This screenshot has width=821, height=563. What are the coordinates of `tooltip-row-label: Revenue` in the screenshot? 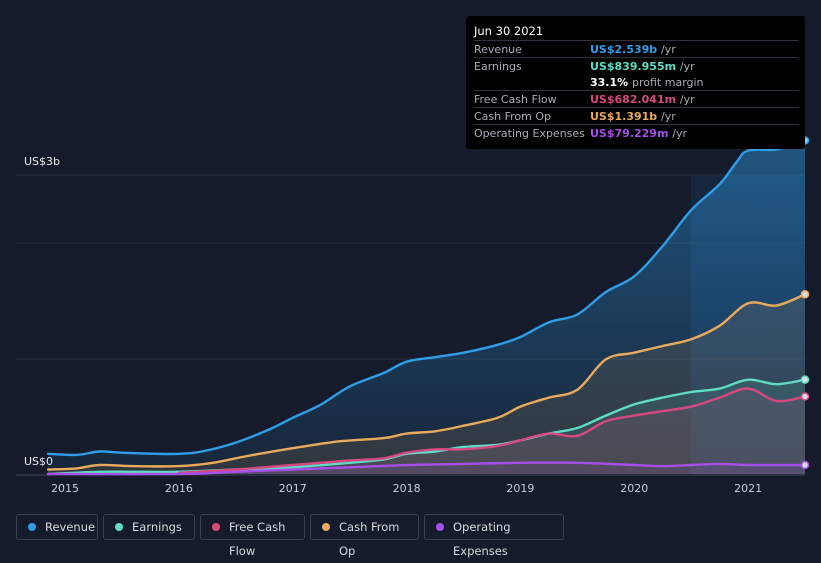 It's located at (498, 49).